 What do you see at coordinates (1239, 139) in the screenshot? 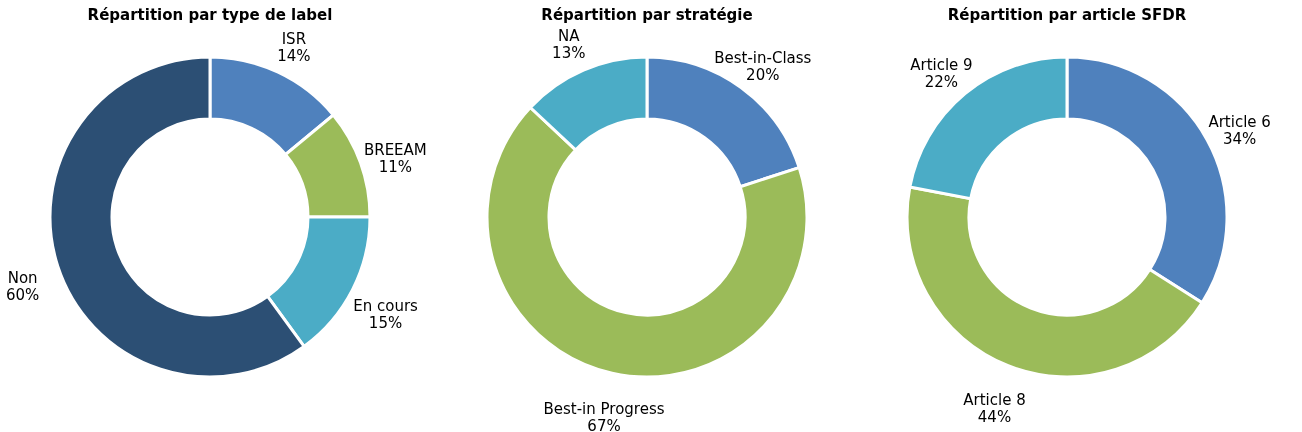
I see `data-label: 34%` at bounding box center [1239, 139].